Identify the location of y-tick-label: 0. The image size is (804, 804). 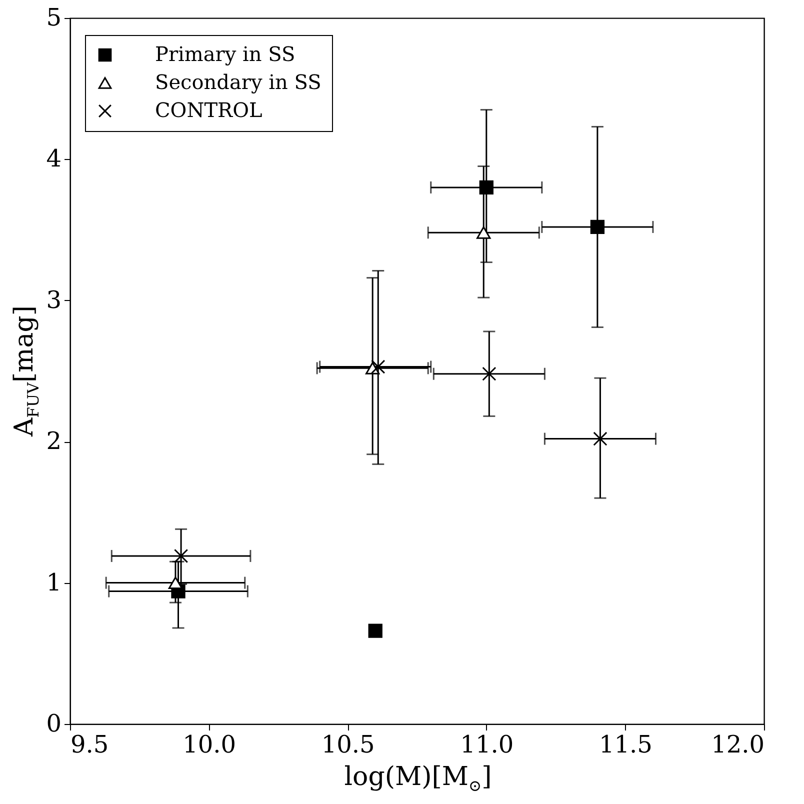
(54, 724).